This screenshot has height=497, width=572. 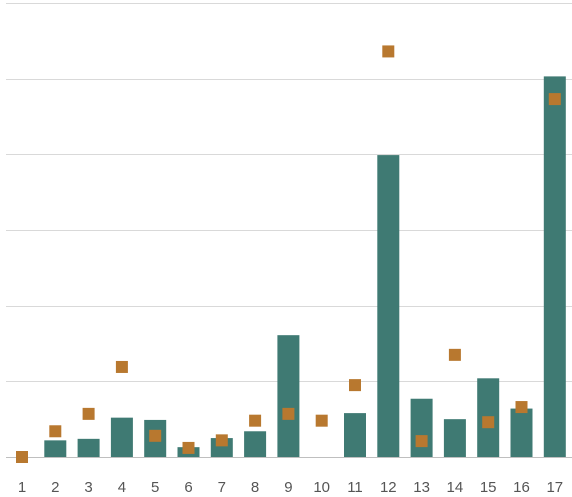 I want to click on x-tick-label: 11, so click(x=355, y=487).